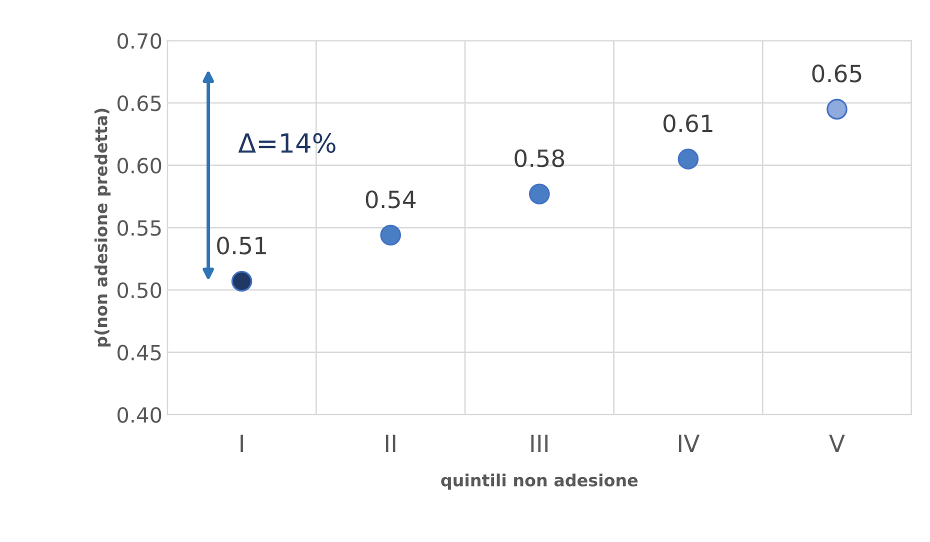  Describe the element at coordinates (287, 143) in the screenshot. I see `annotation: Δ=14%` at that location.